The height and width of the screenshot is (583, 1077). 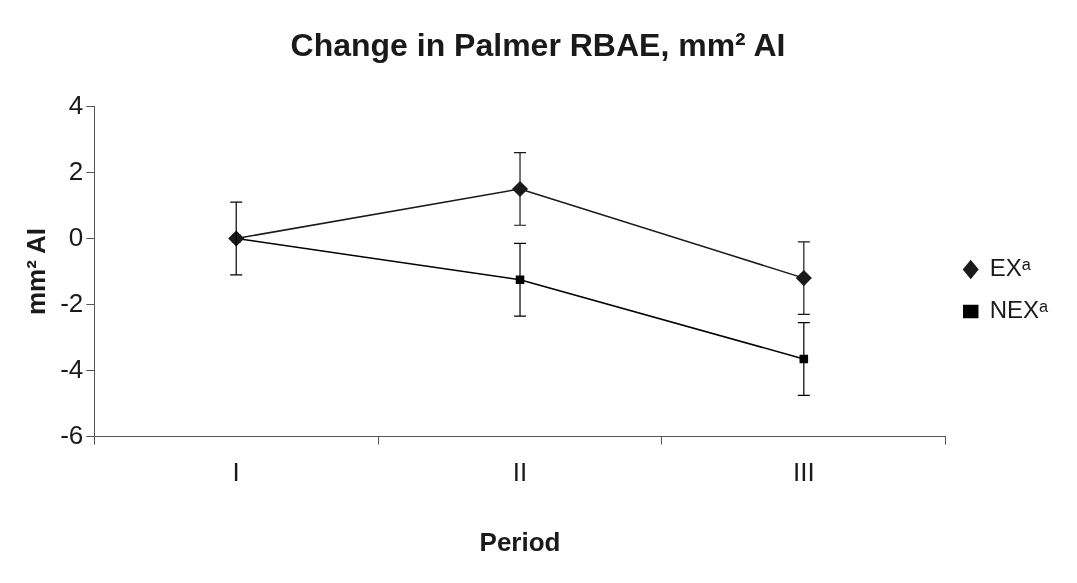 I want to click on x-tick-label: II, so click(x=520, y=472).